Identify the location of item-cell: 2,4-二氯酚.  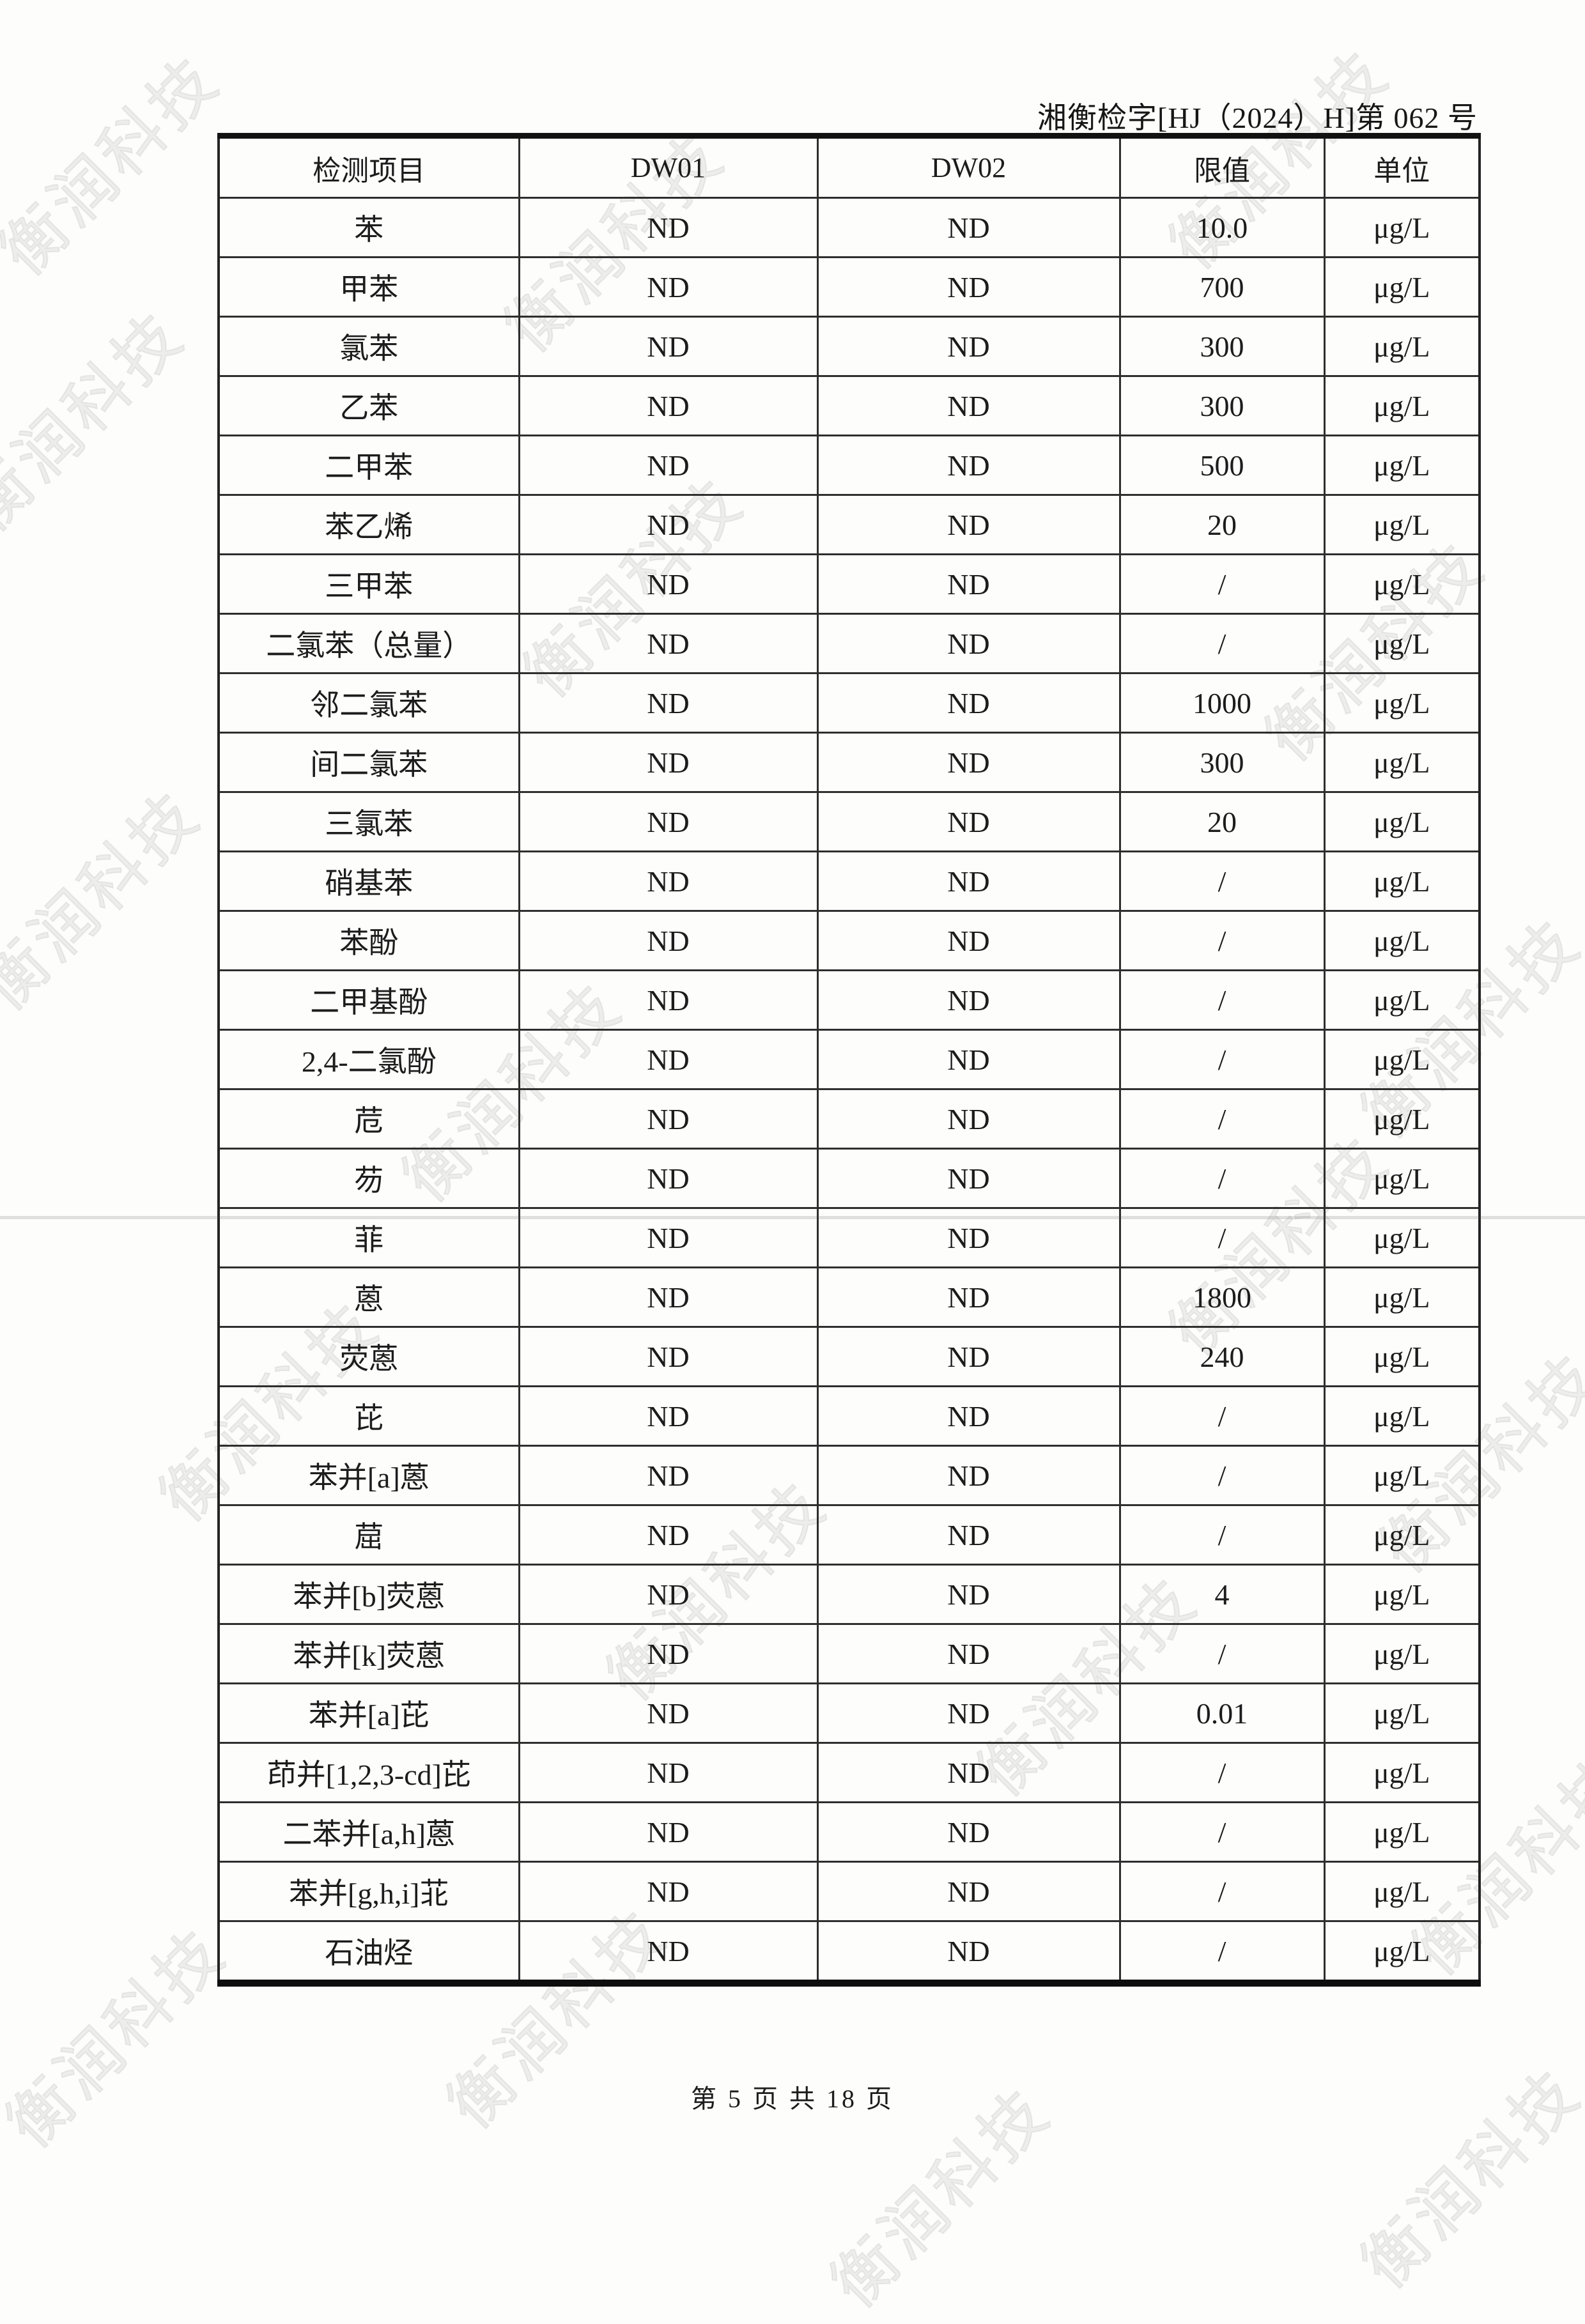
(369, 1059).